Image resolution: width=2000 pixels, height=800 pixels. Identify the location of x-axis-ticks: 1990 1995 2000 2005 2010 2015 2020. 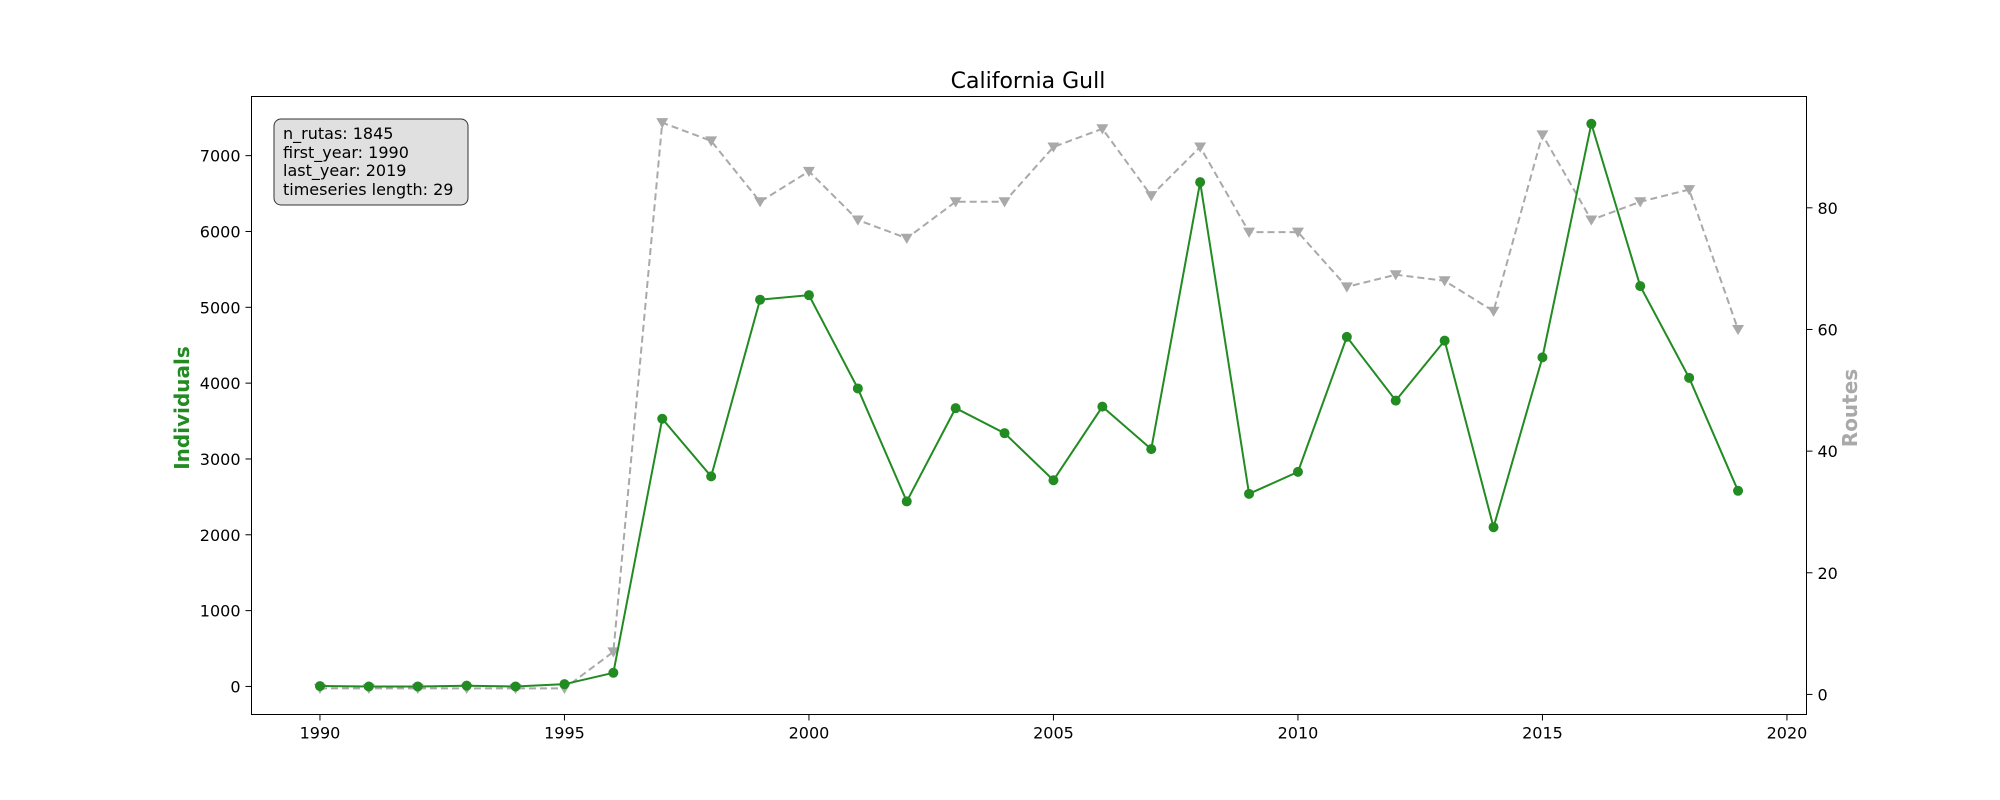
(1054, 728).